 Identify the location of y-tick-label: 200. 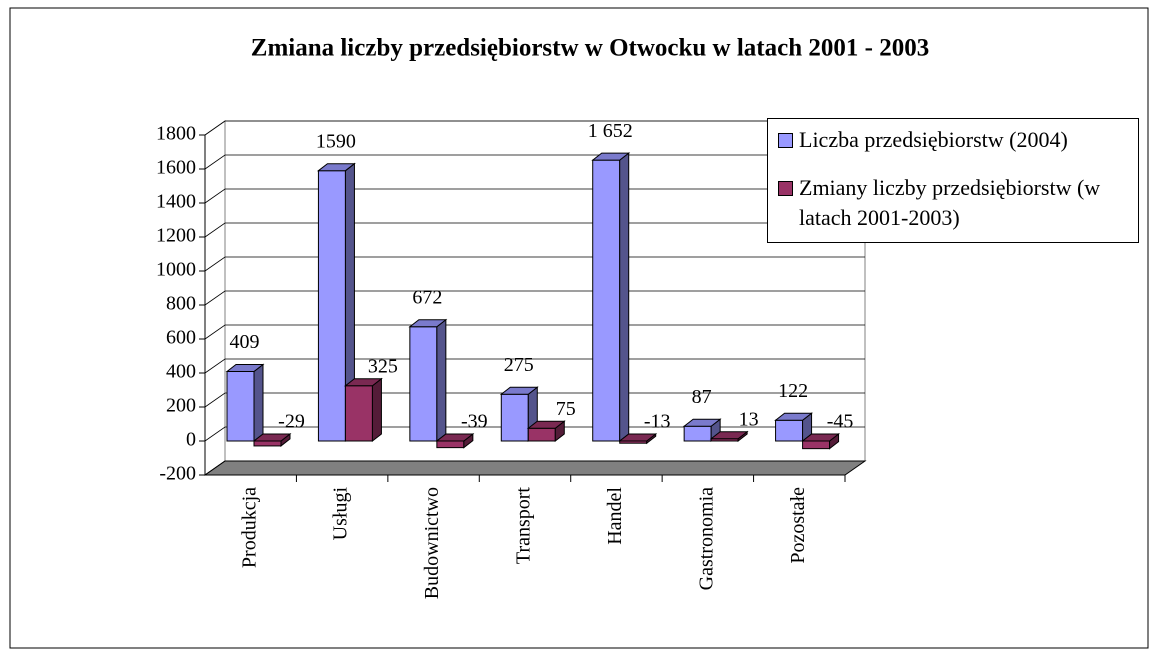
(181, 406).